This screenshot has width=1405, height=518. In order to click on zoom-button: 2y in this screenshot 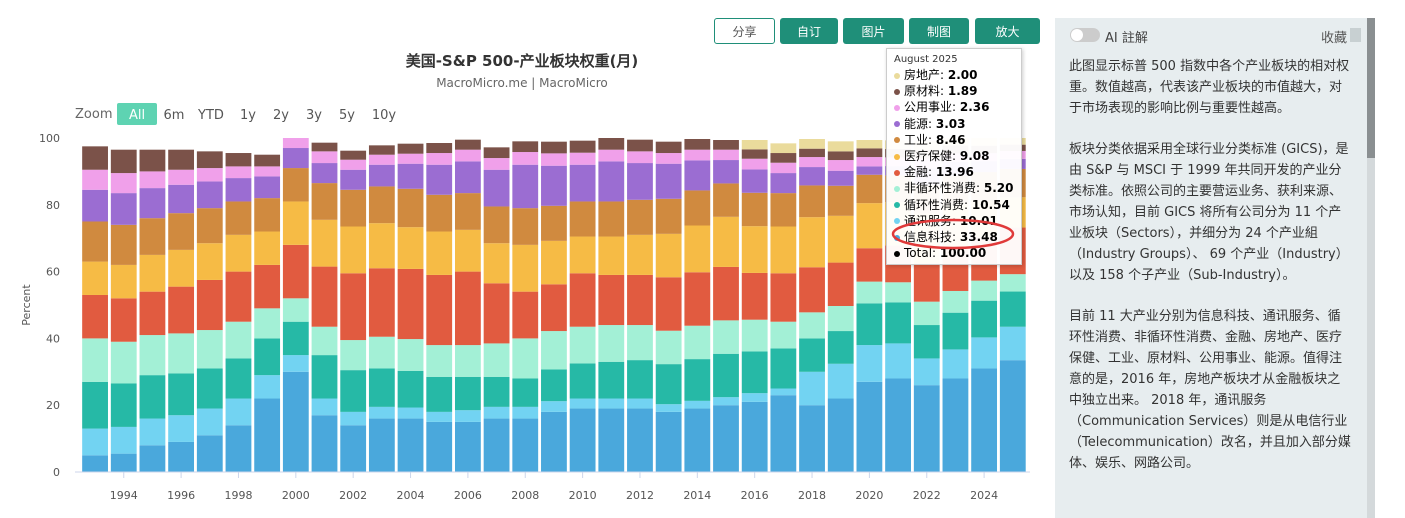, I will do `click(281, 115)`.